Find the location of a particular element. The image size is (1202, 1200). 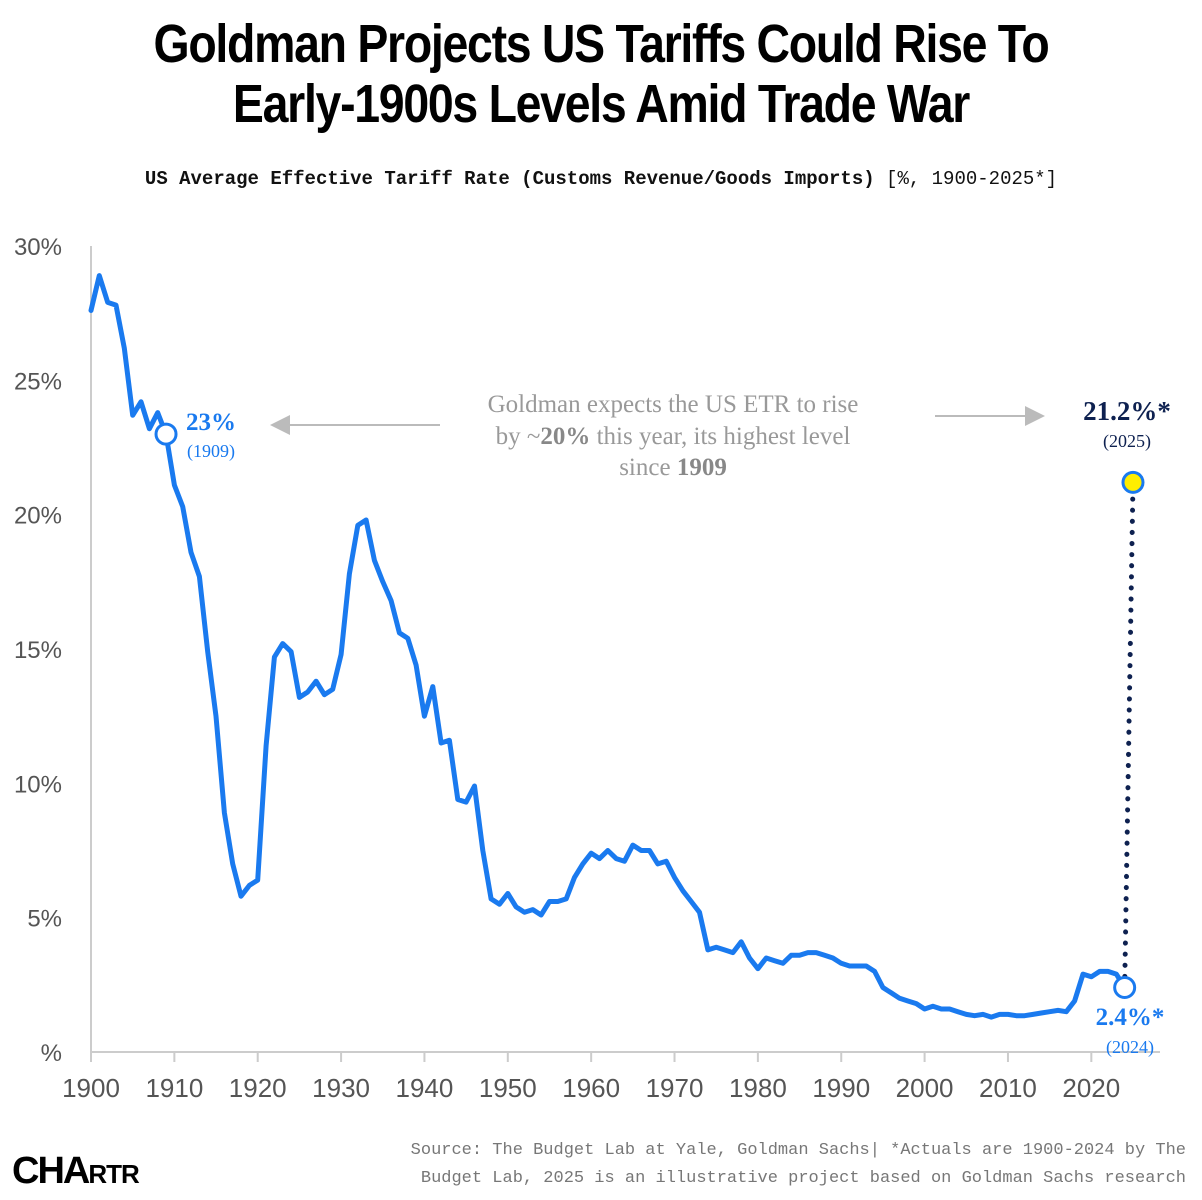

x-tick-label: 1900 is located at coordinates (91, 1088).